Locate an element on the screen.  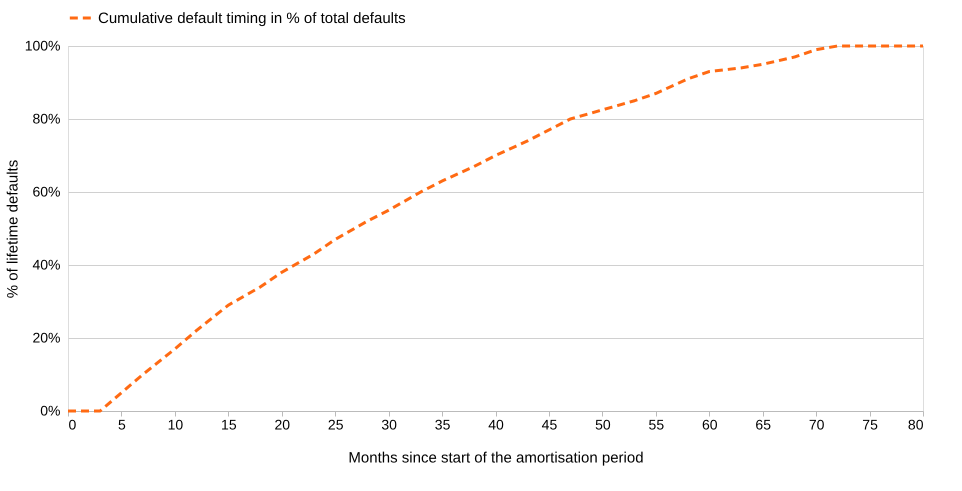
x-tick-label: 40 is located at coordinates (496, 424).